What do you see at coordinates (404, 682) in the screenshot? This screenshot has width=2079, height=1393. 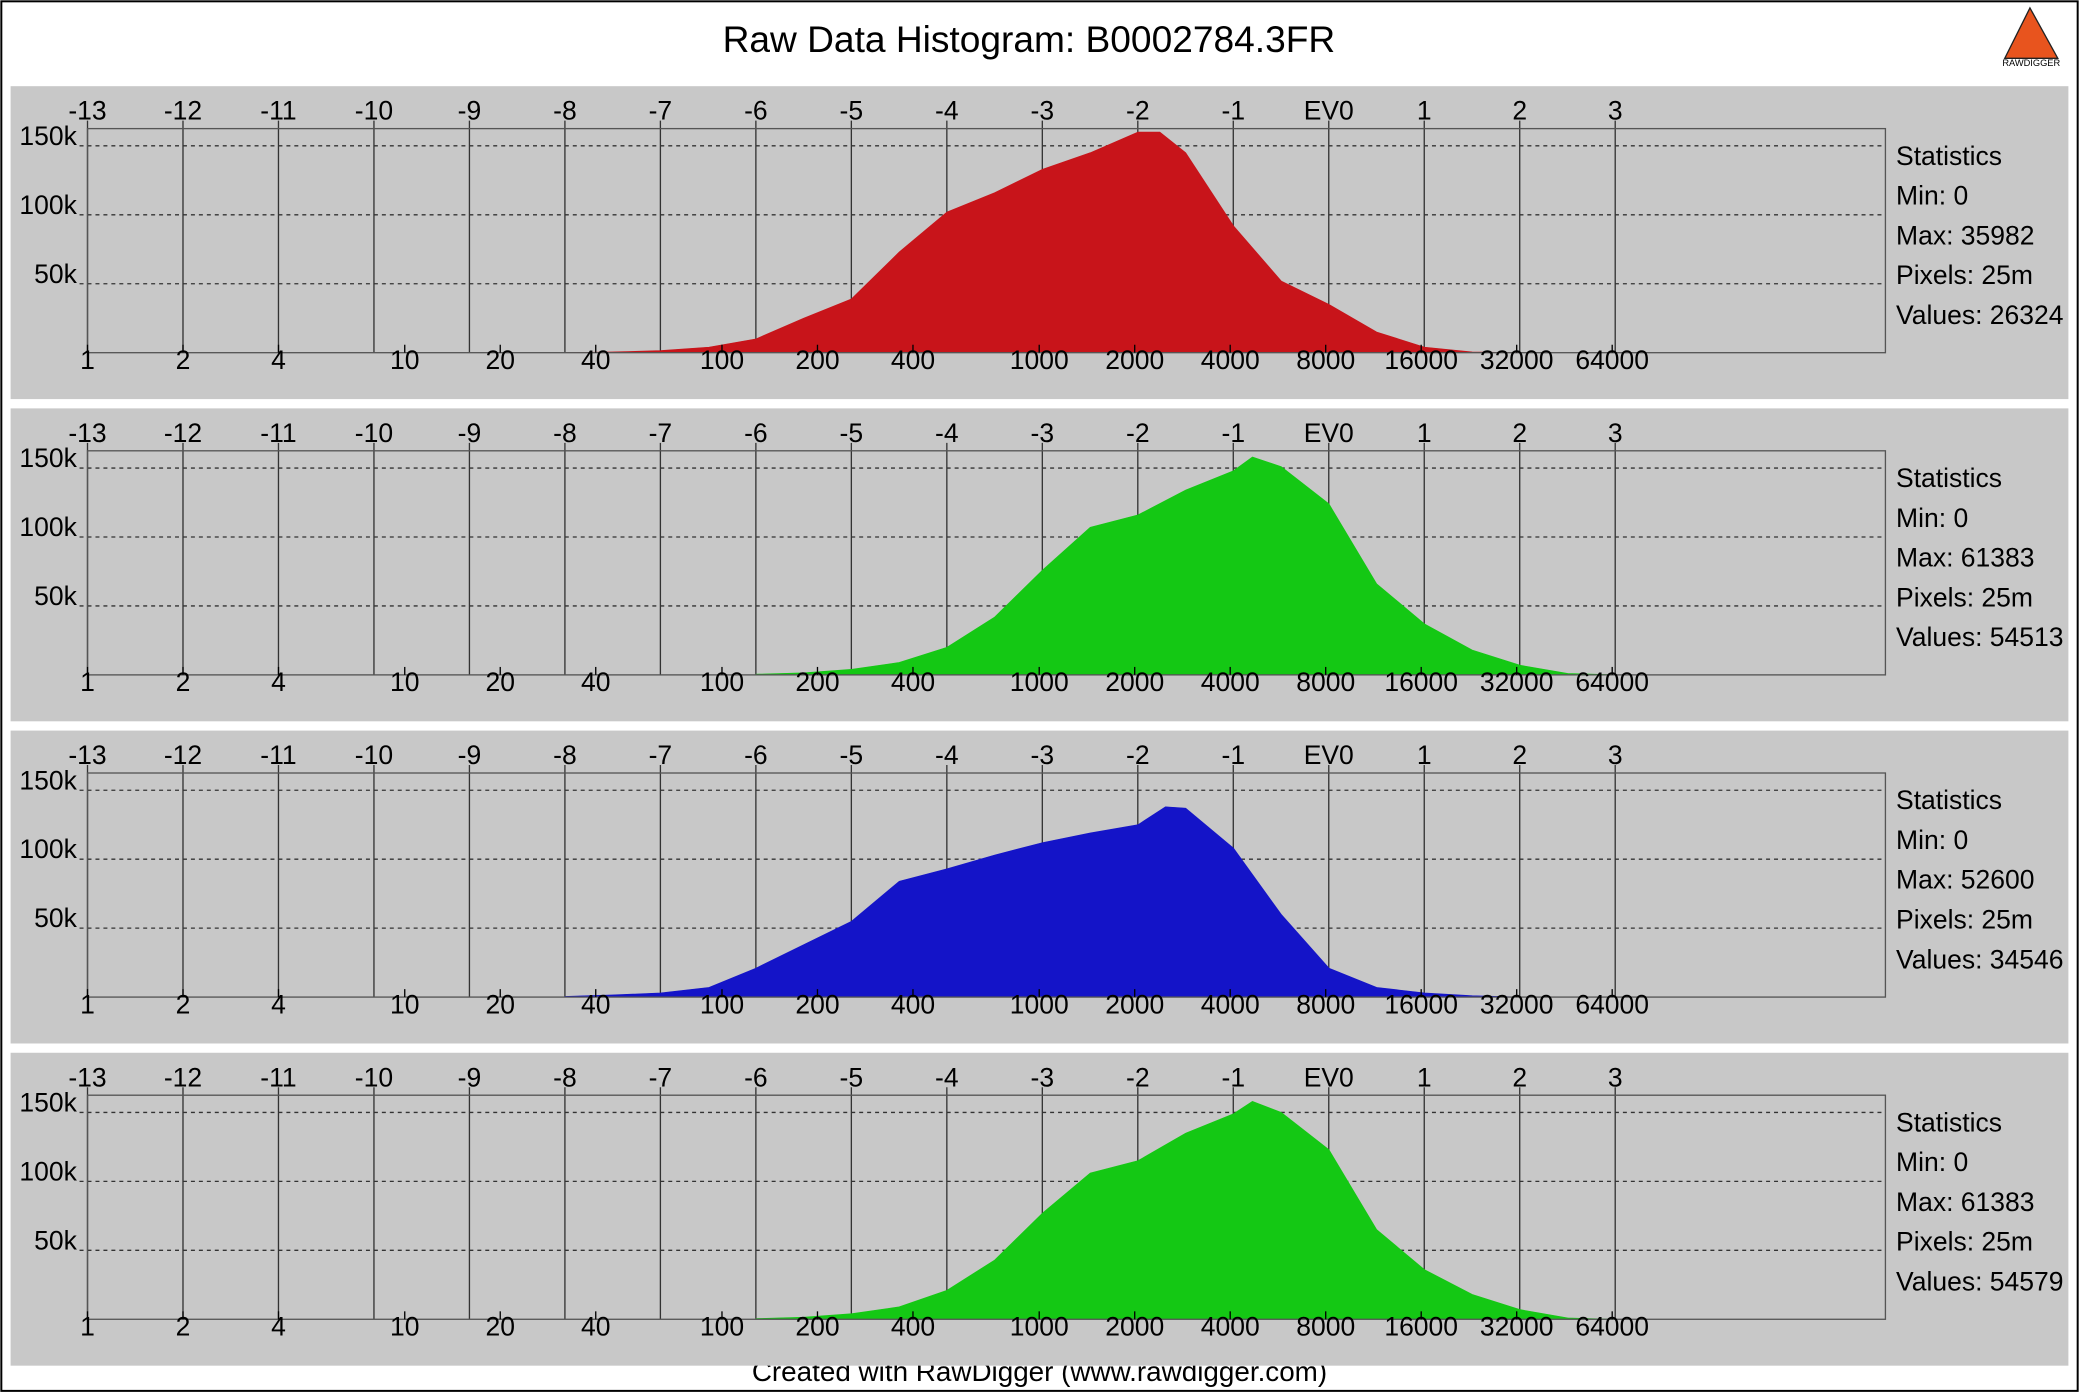 I see `x-tick-label: 10` at bounding box center [404, 682].